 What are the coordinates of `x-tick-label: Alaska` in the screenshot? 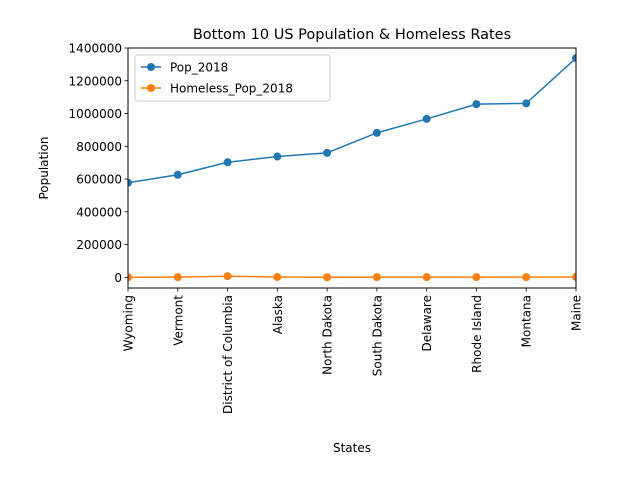 It's located at (278, 314).